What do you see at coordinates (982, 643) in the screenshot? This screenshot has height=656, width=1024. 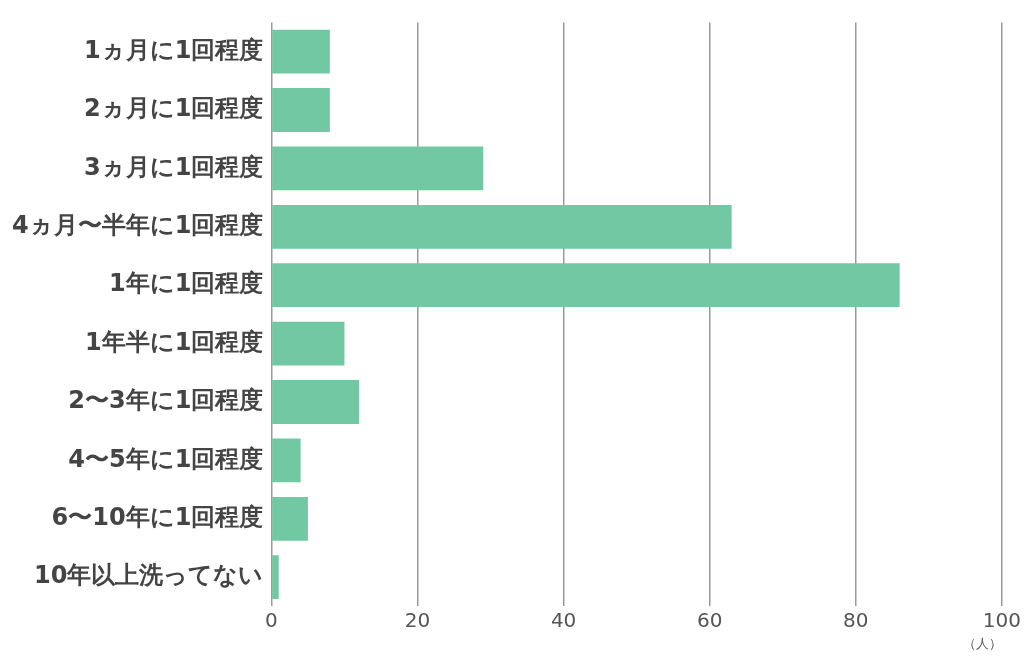 I see `x-axis-title: （人）` at bounding box center [982, 643].